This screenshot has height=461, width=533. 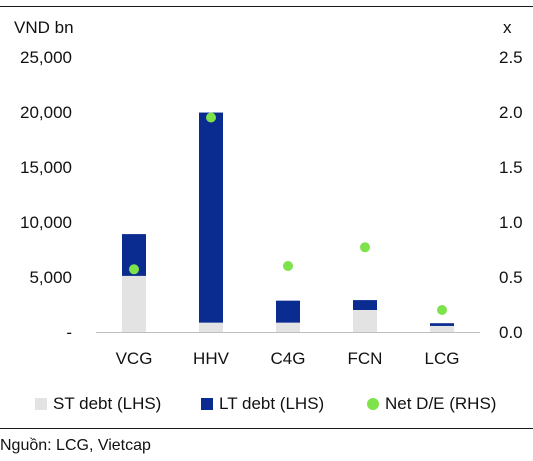 I want to click on right-axis-tick-label: 1.5, so click(x=511, y=167).